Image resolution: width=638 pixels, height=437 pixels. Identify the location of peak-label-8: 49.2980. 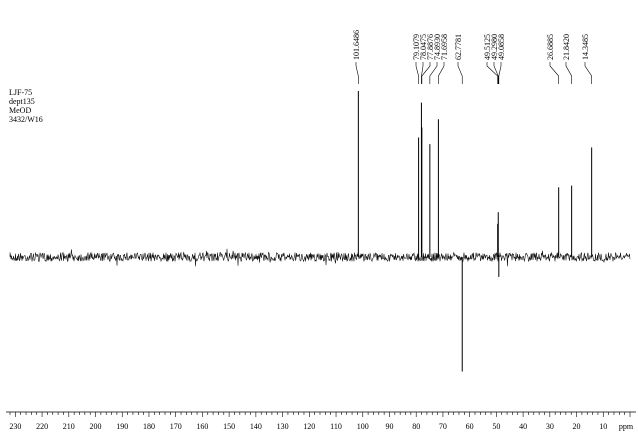
(494, 47).